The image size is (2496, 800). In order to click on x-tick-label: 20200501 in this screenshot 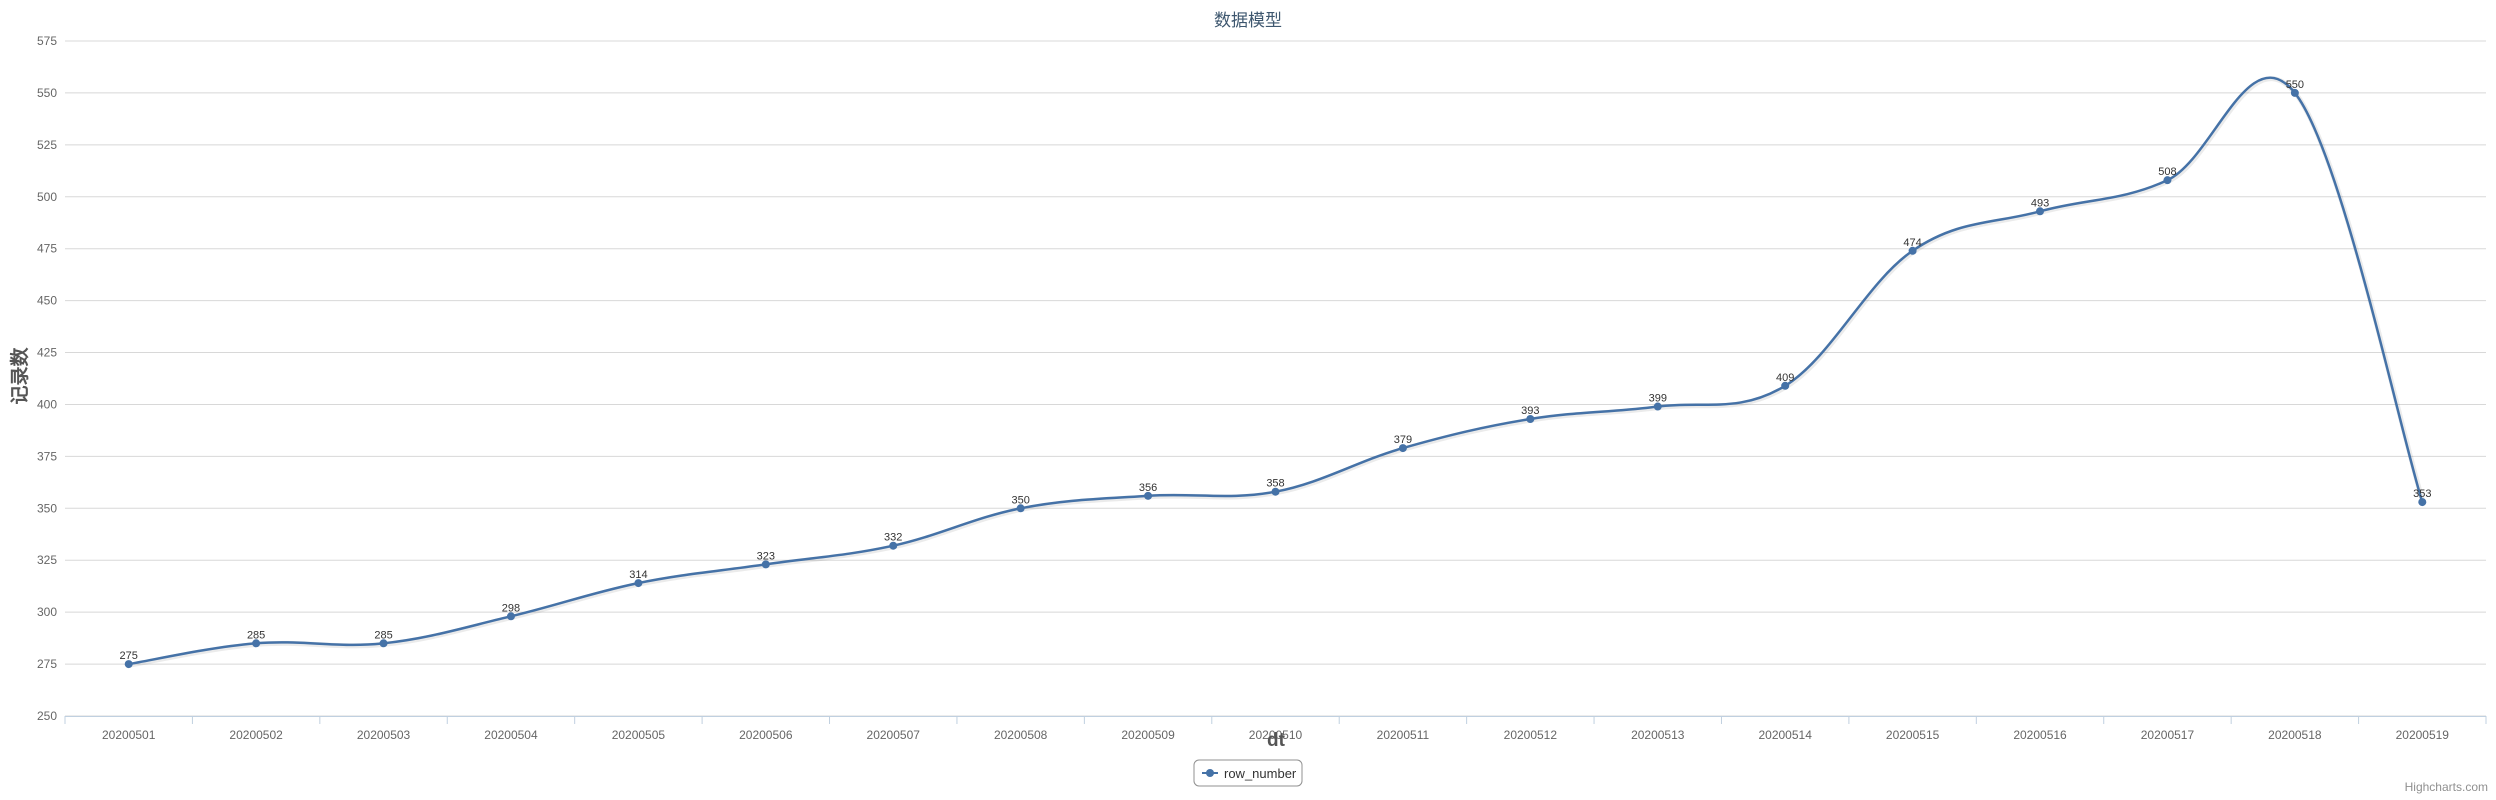, I will do `click(129, 735)`.